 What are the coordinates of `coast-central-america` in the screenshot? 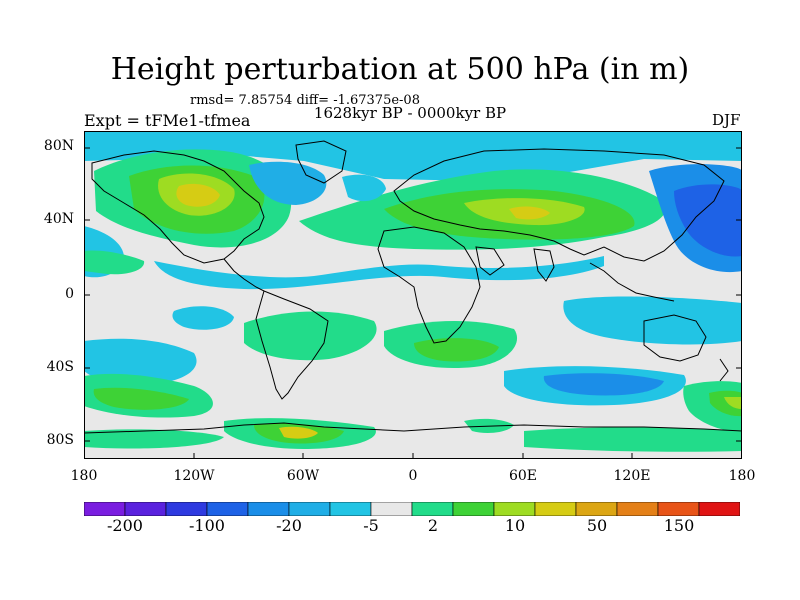 It's located at (244, 275).